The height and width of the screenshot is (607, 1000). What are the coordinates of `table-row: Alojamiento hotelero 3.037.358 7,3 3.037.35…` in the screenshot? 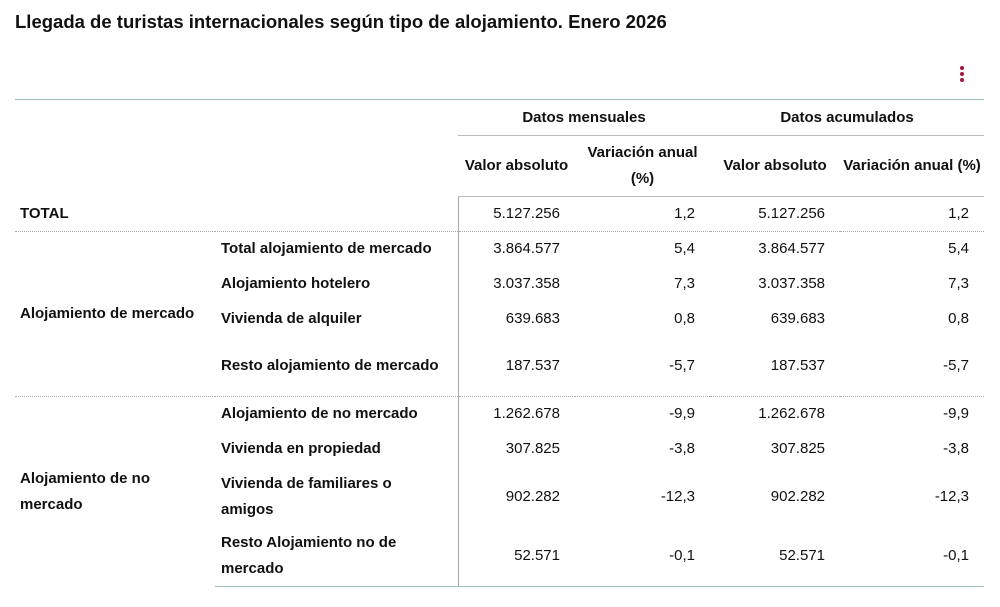 It's located at (499, 284).